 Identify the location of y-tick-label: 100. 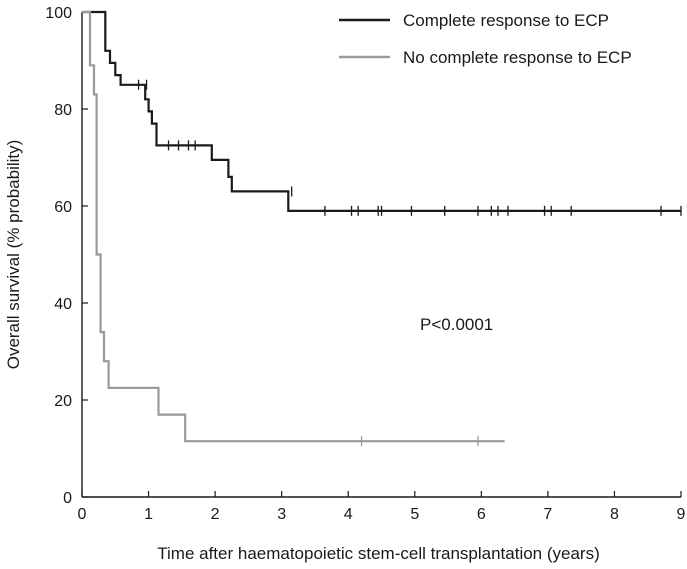
(58, 13).